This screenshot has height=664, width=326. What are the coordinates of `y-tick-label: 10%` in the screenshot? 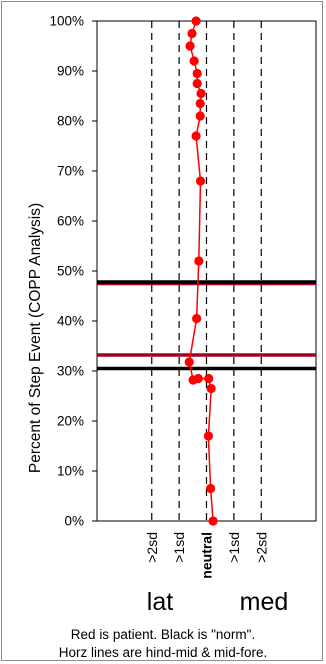 It's located at (70, 471).